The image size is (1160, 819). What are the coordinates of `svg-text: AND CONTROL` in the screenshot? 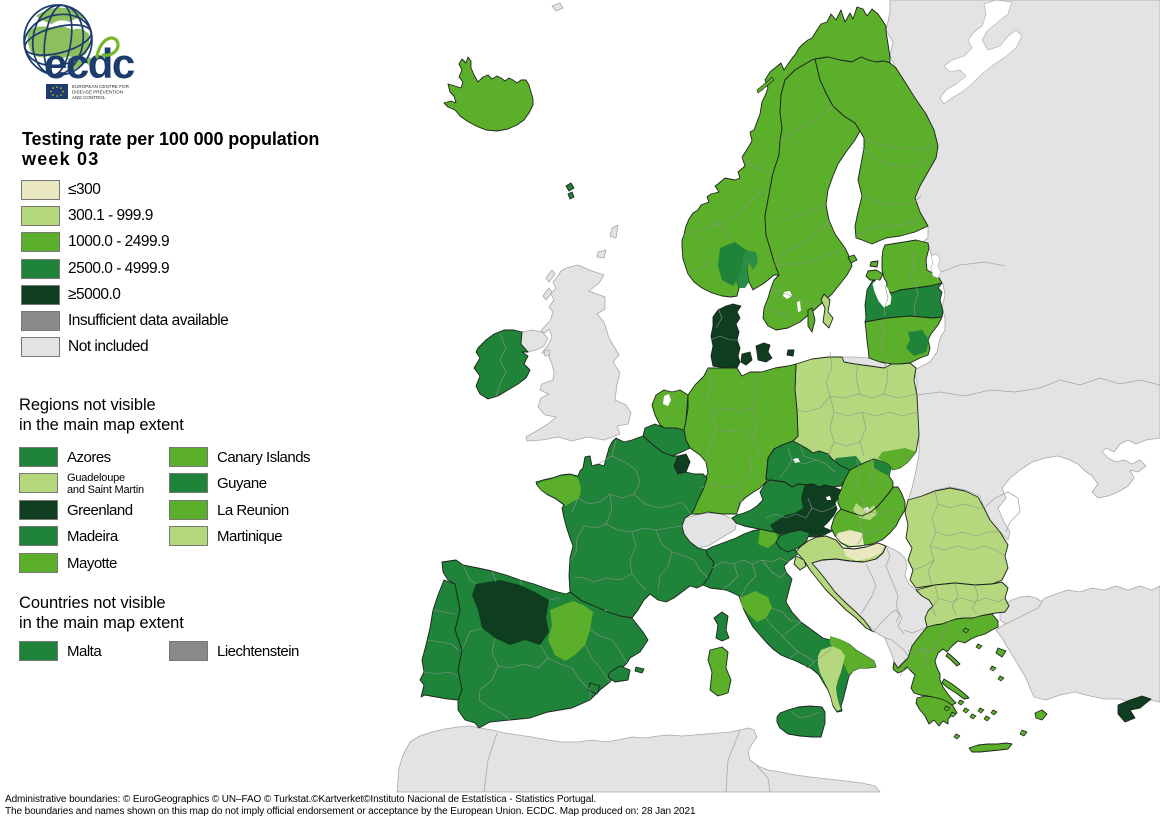 It's located at (89, 97).